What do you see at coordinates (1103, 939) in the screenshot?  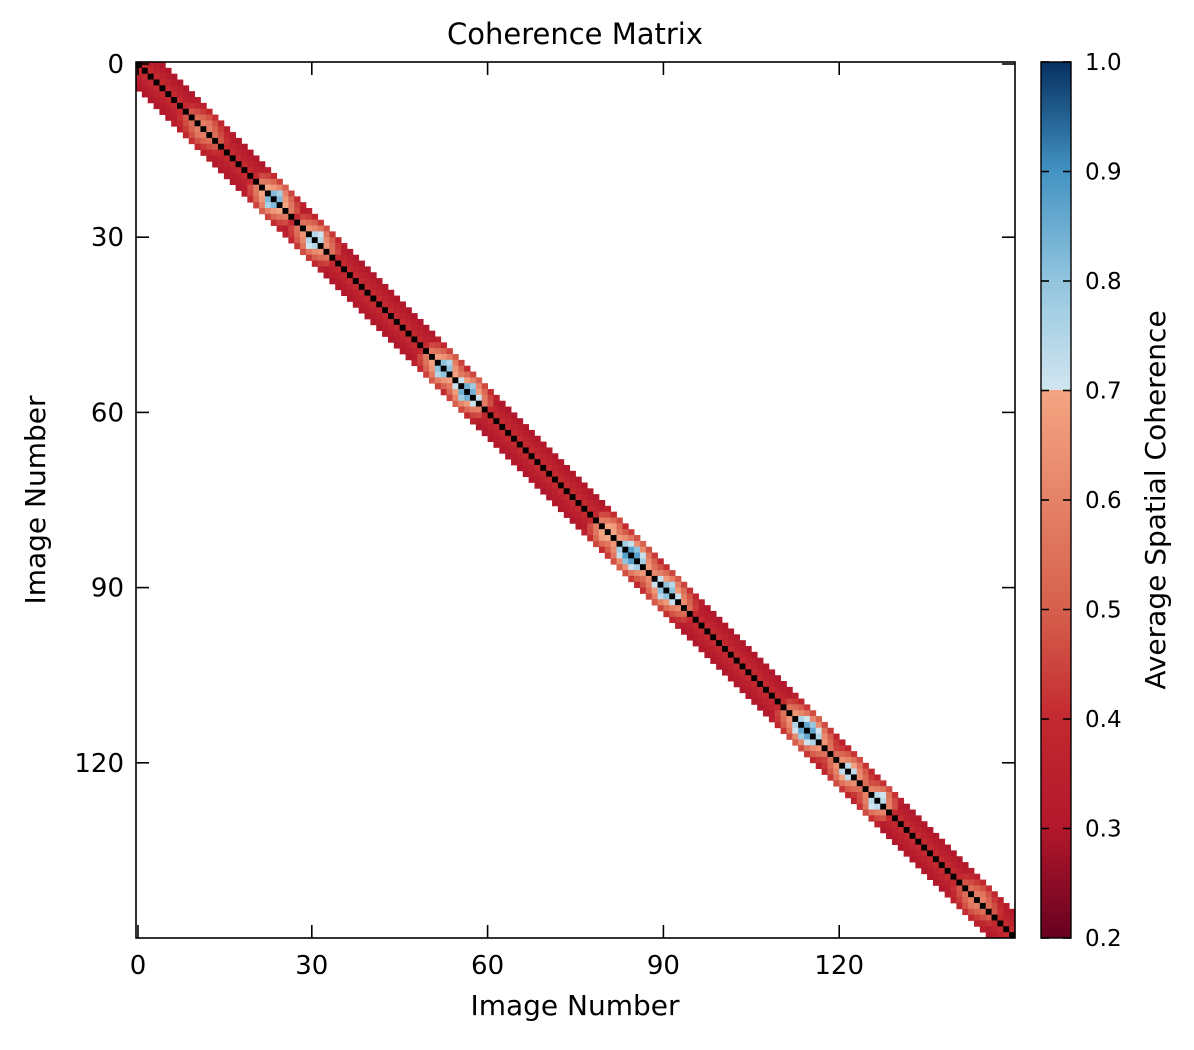 I see `colorbar-tick-label: 0.2` at bounding box center [1103, 939].